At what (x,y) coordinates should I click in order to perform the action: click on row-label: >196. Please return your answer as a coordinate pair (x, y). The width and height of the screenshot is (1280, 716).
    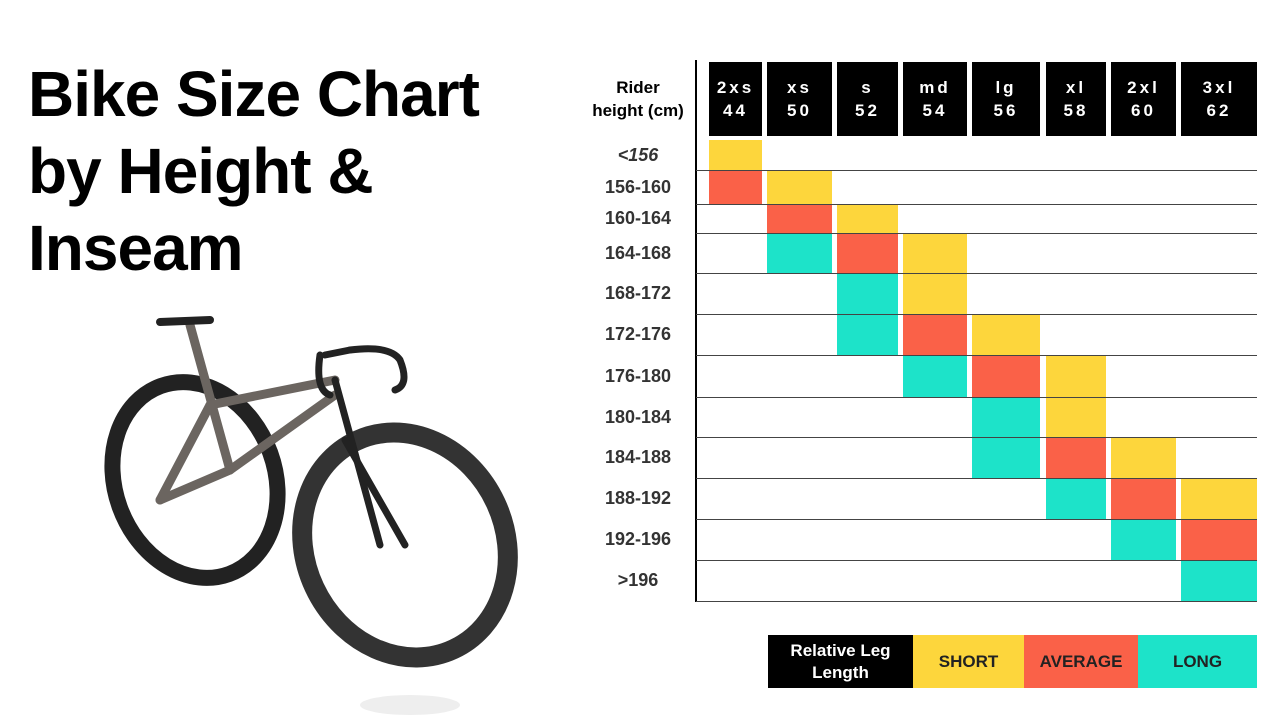
    Looking at the image, I should click on (638, 580).